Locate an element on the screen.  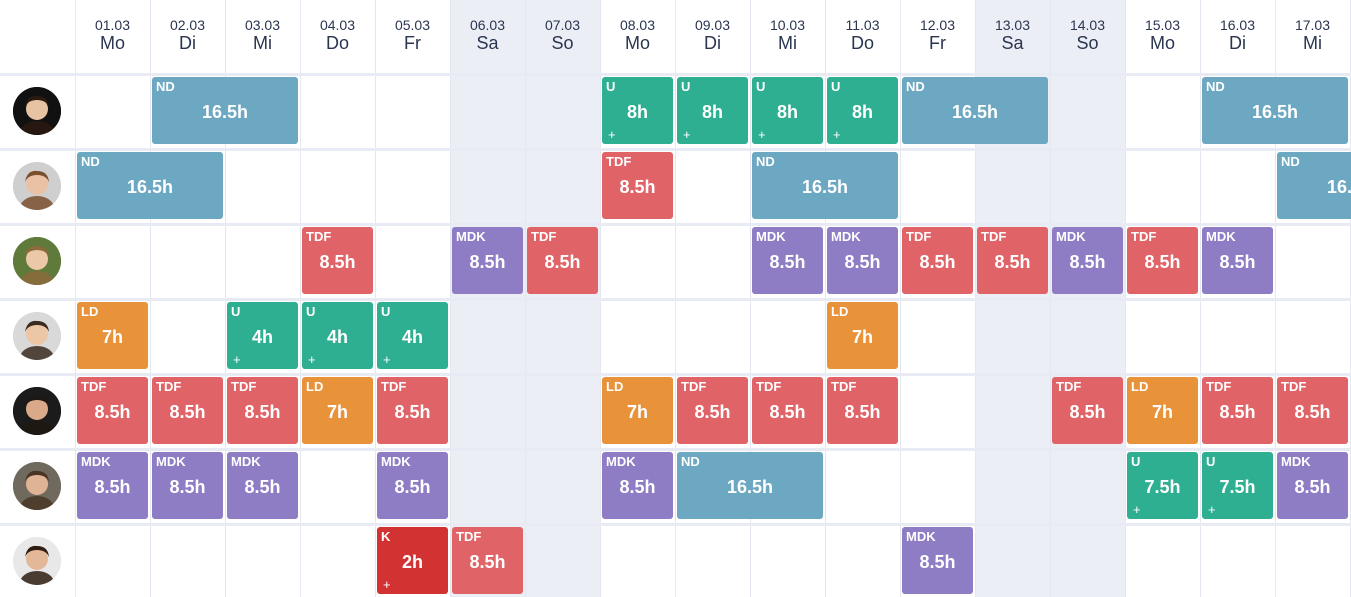
day-header: 07.03 So is located at coordinates (562, 36).